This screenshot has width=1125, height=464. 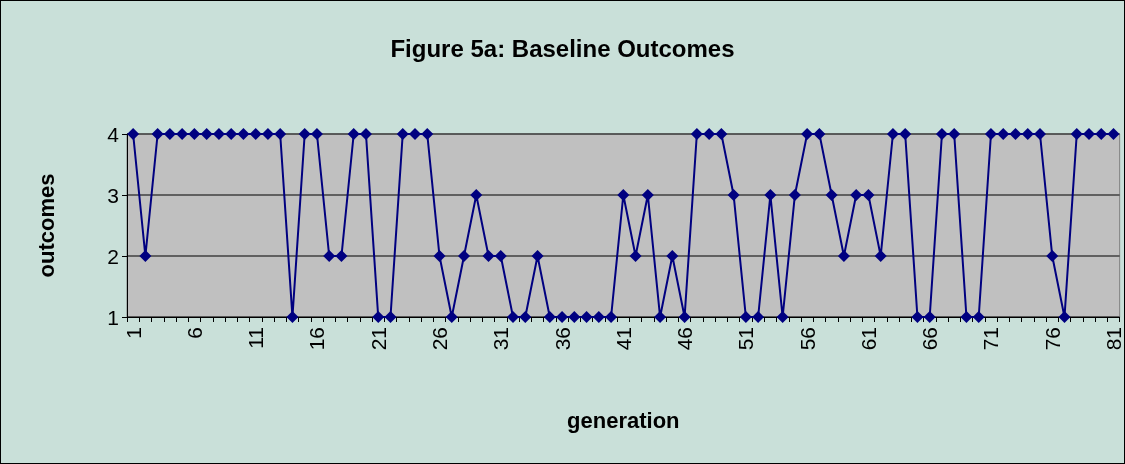 What do you see at coordinates (256, 338) in the screenshot?
I see `x-tick-label: 11` at bounding box center [256, 338].